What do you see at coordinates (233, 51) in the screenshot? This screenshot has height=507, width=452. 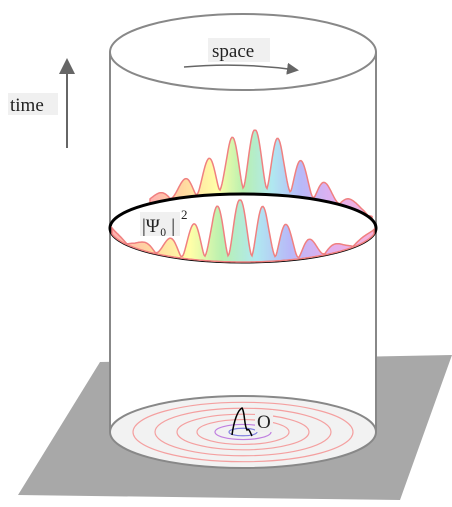 I see `space-label: space` at bounding box center [233, 51].